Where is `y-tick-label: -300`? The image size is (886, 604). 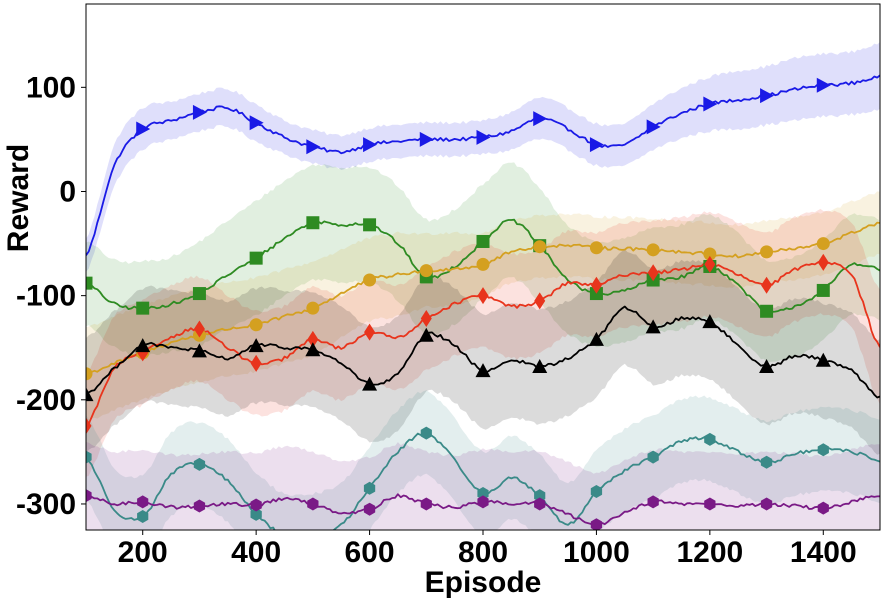
y-tick-label: -300 is located at coordinates (46, 504).